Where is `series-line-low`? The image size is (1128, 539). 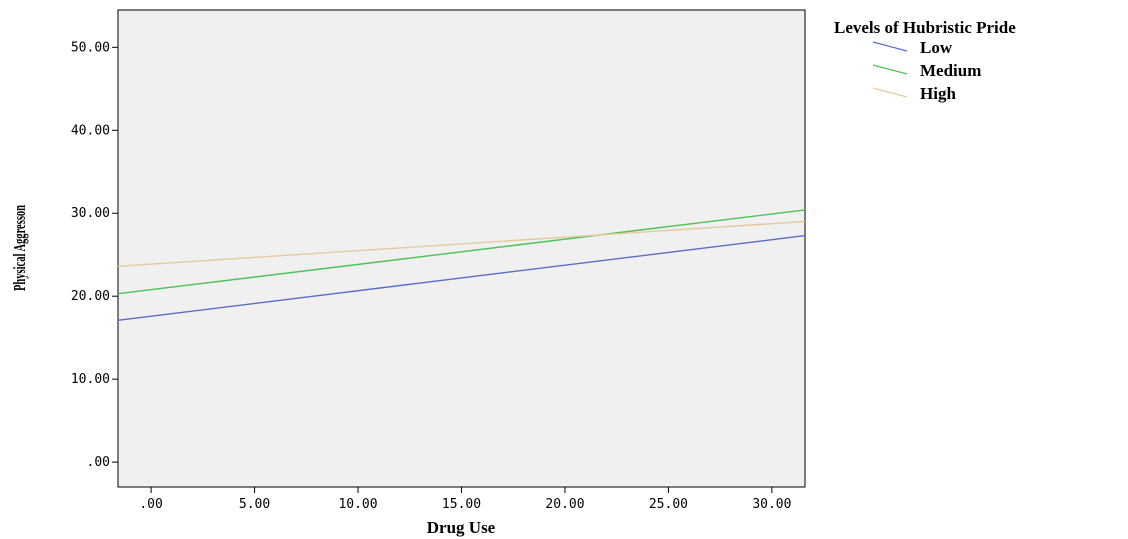 series-line-low is located at coordinates (461, 277).